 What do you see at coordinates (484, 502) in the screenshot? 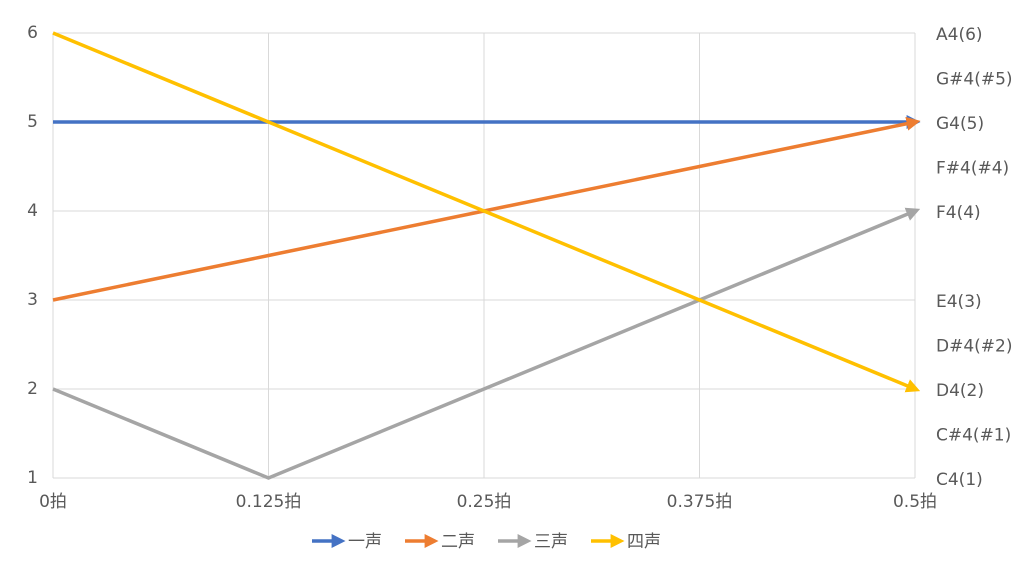
I see `x-tick-label: 0.25拍` at bounding box center [484, 502].